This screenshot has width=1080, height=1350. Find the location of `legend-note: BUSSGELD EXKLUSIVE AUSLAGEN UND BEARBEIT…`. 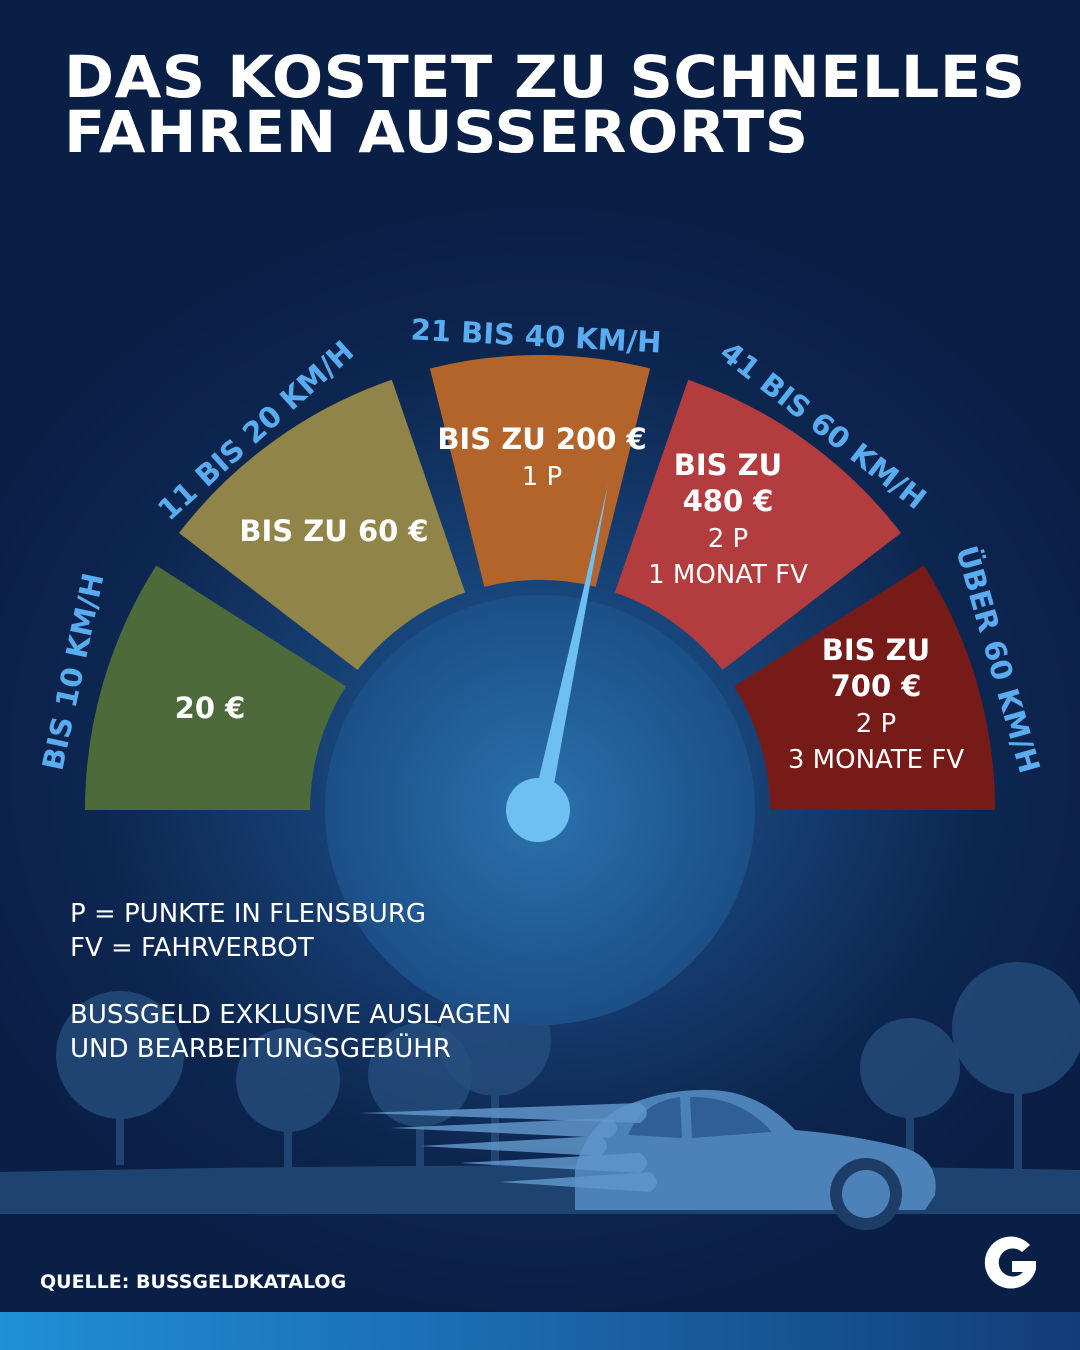

legend-note: BUSSGELD EXKLUSIVE AUSLAGEN UND BEARBEIT… is located at coordinates (290, 1032).